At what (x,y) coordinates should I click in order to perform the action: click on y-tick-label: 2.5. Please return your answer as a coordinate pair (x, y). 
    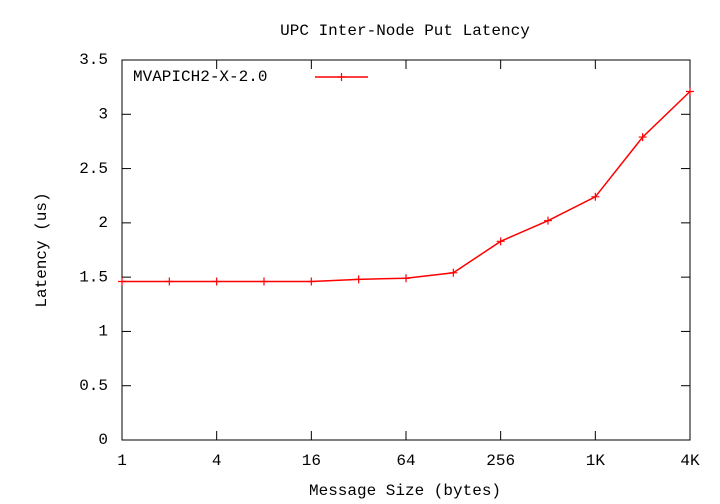
    Looking at the image, I should click on (93, 169).